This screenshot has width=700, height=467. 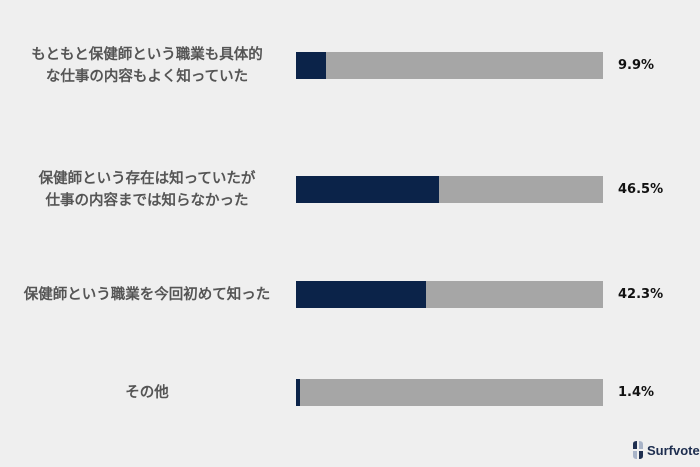 I want to click on value-label: 9.9%, so click(x=636, y=65).